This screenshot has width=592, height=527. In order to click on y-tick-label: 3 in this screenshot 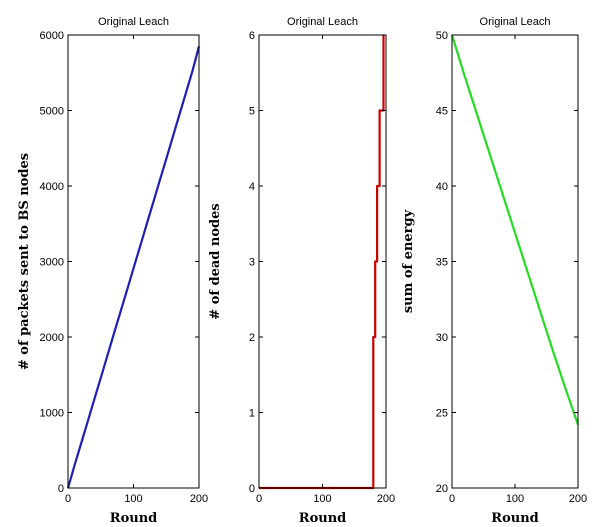, I will do `click(252, 263)`.